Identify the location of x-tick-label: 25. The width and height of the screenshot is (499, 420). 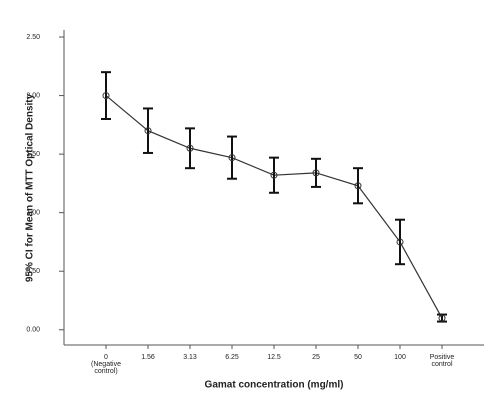
(316, 357).